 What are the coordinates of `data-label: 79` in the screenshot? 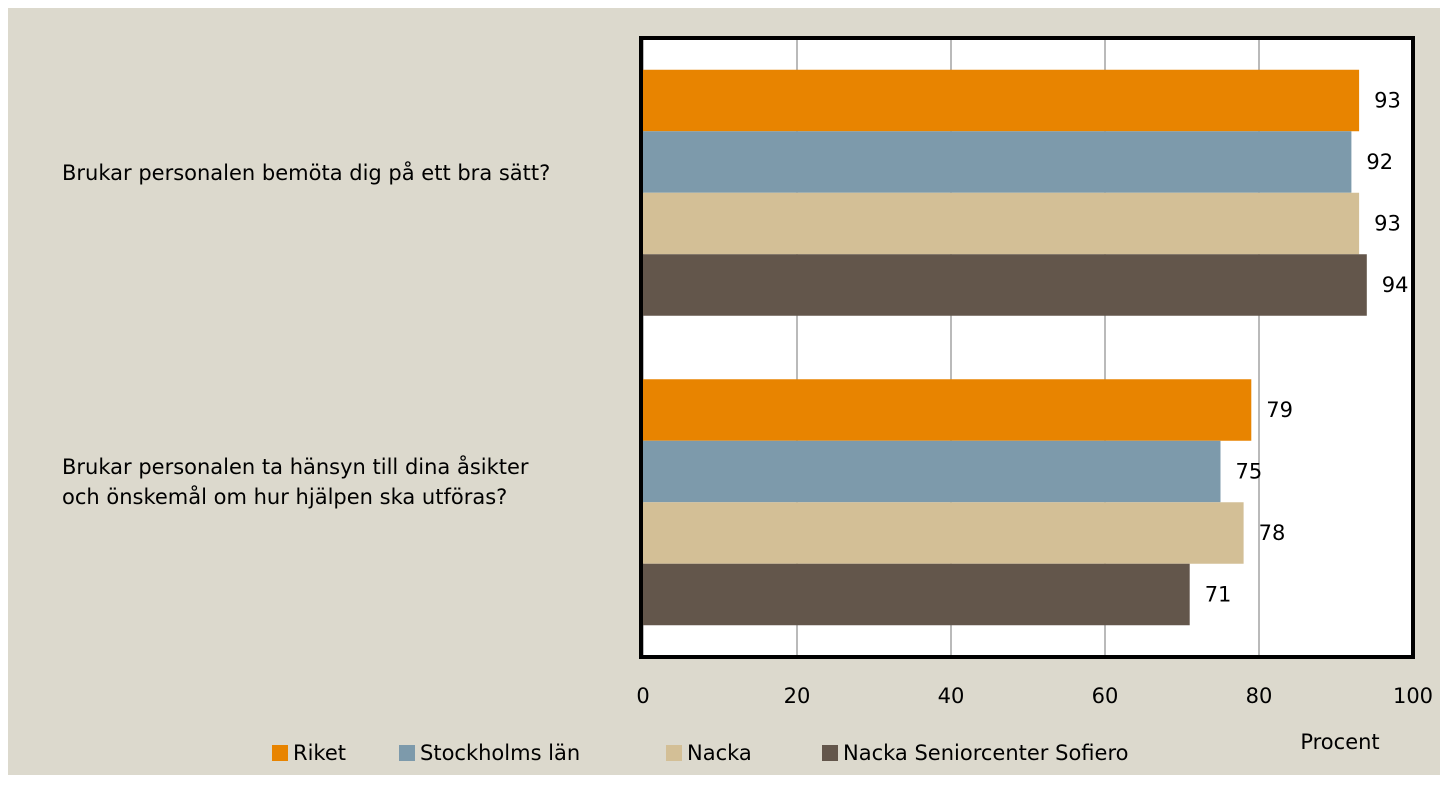 It's located at (1279, 410).